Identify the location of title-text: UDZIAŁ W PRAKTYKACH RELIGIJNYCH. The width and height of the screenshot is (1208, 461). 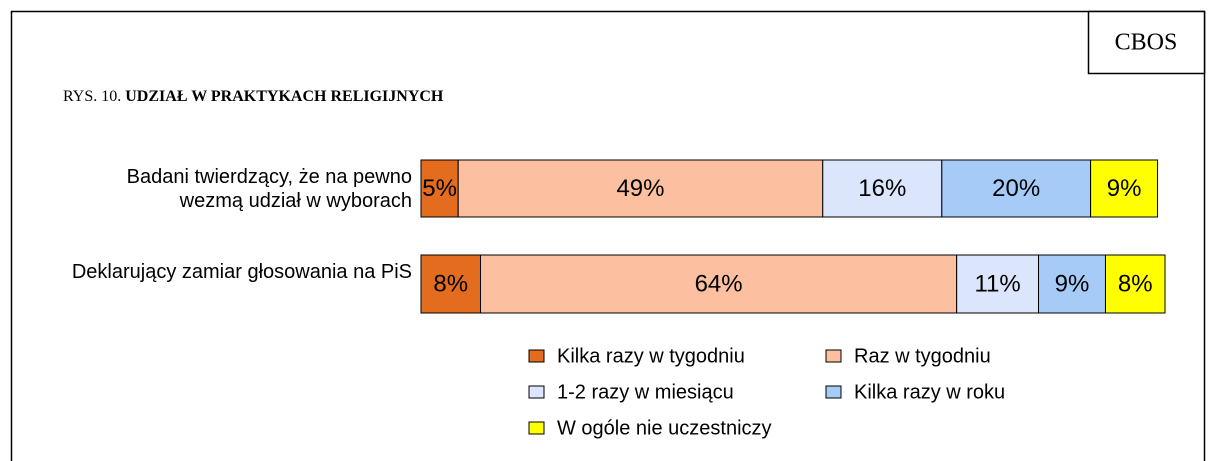
(284, 96).